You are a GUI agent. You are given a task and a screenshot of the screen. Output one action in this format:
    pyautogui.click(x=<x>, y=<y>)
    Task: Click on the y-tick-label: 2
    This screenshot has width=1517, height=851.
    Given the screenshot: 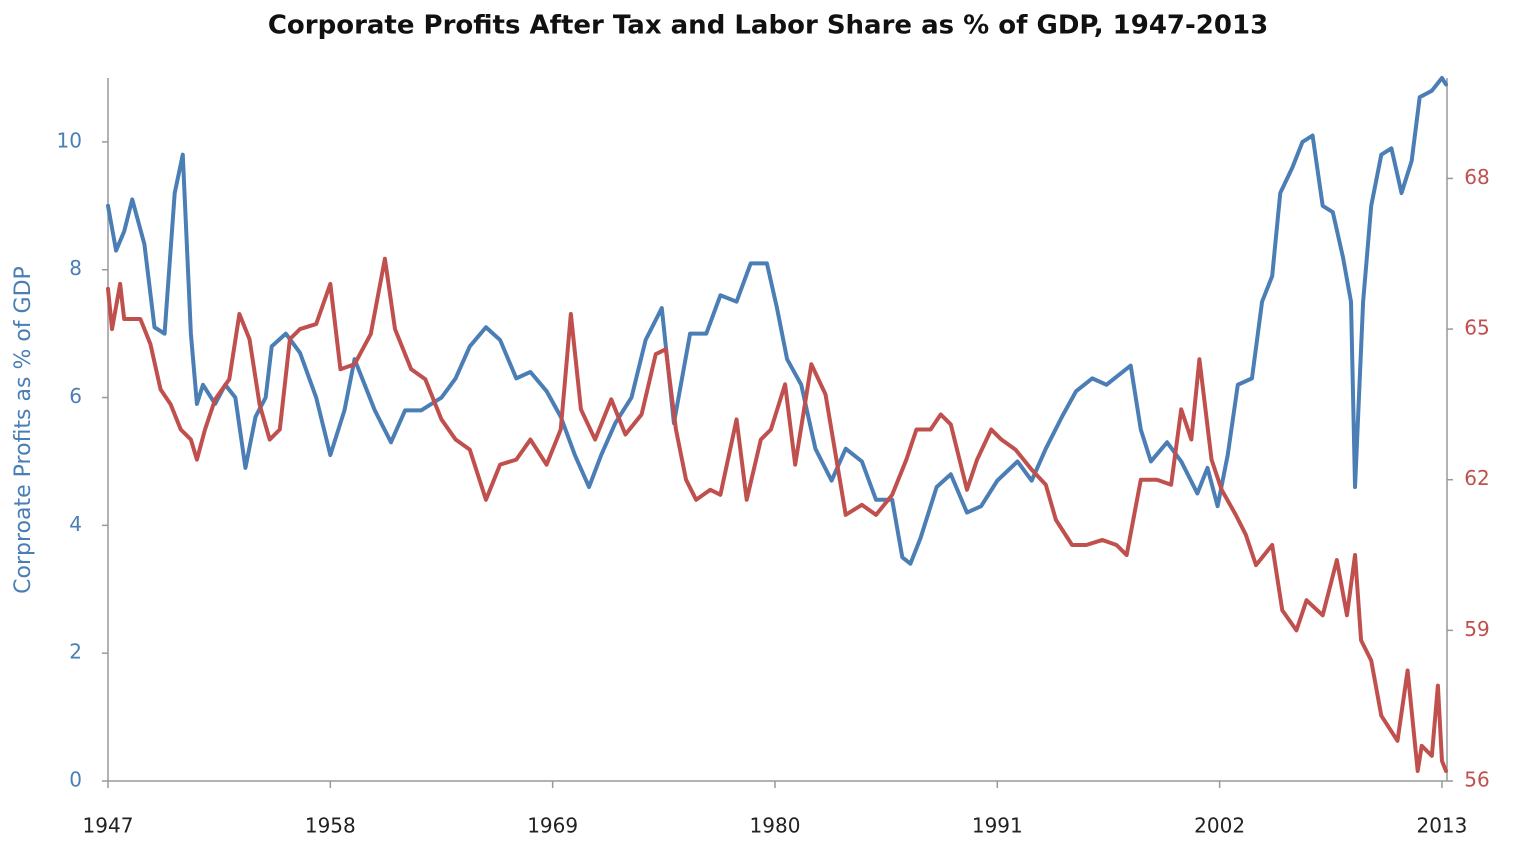 What is the action you would take?
    pyautogui.click(x=75, y=652)
    